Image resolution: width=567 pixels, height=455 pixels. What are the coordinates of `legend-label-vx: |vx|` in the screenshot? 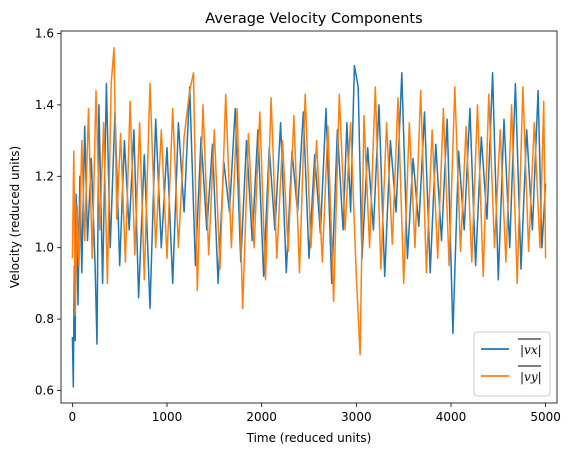 It's located at (531, 350).